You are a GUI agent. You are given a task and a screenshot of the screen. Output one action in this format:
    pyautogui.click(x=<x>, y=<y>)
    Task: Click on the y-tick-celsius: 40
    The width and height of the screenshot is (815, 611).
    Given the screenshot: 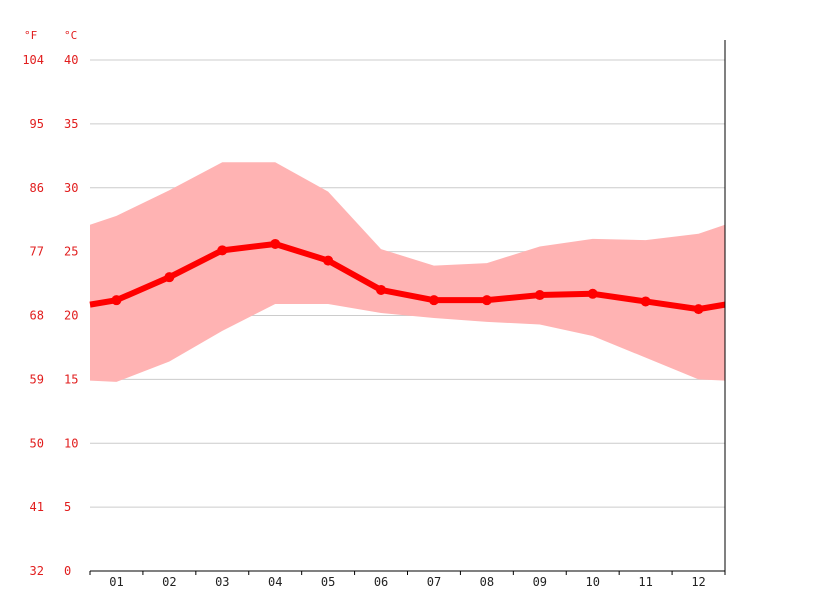 What is the action you would take?
    pyautogui.click(x=71, y=60)
    